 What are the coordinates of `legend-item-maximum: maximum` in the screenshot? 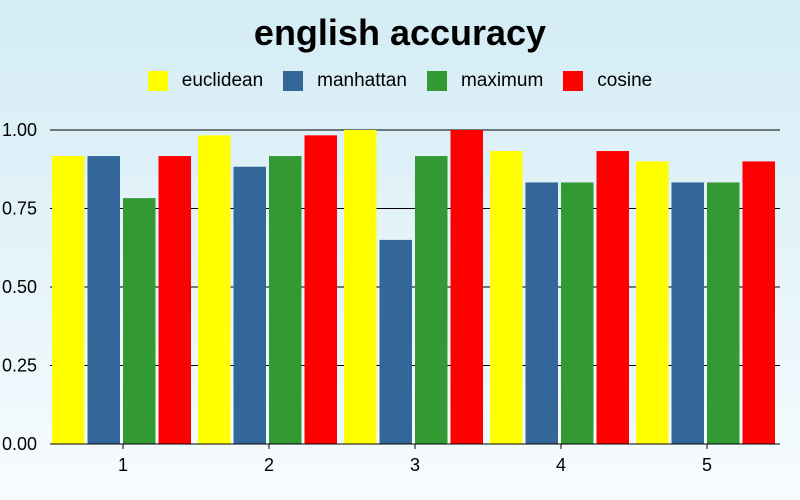 It's located at (485, 81).